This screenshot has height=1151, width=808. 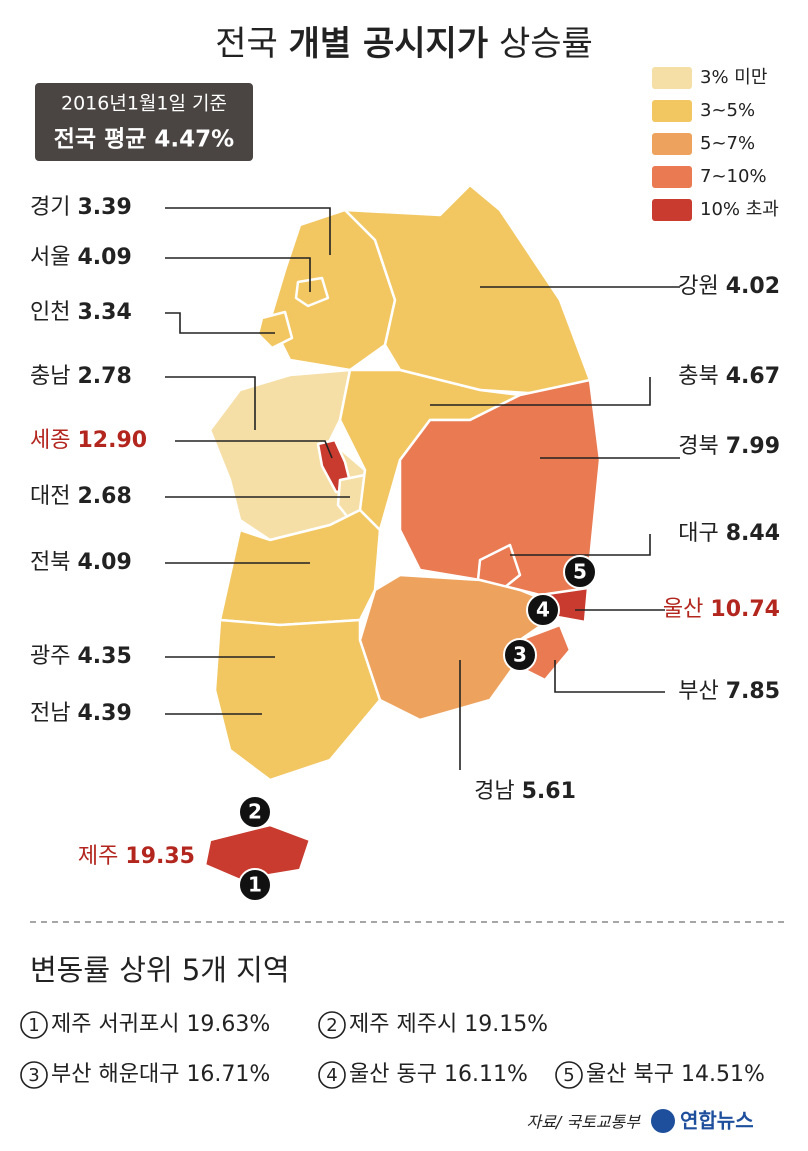 I want to click on rank-value: 14.51%, so click(x=723, y=1074).